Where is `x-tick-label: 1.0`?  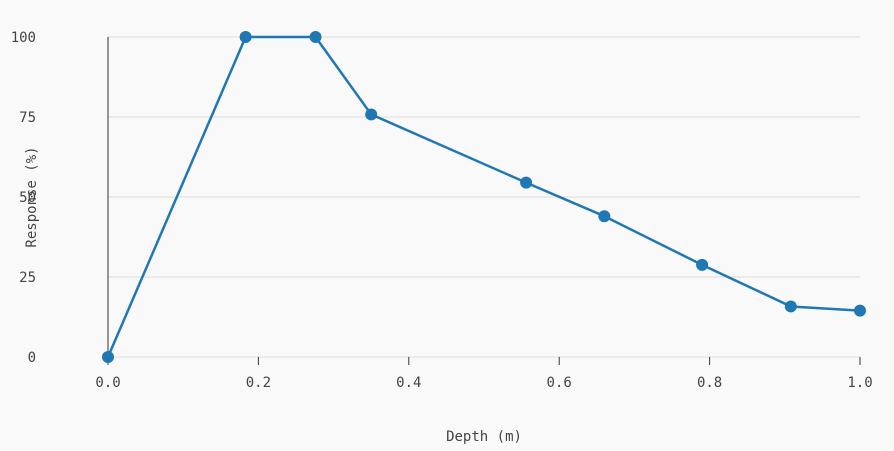 x-tick-label: 1.0 is located at coordinates (859, 383).